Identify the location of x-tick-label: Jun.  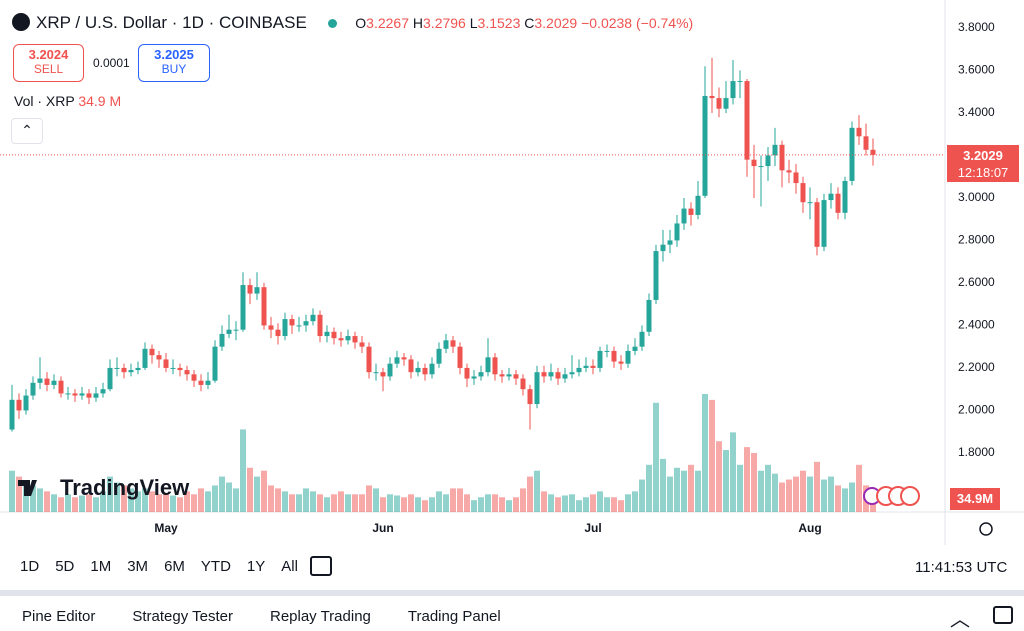
(382, 528).